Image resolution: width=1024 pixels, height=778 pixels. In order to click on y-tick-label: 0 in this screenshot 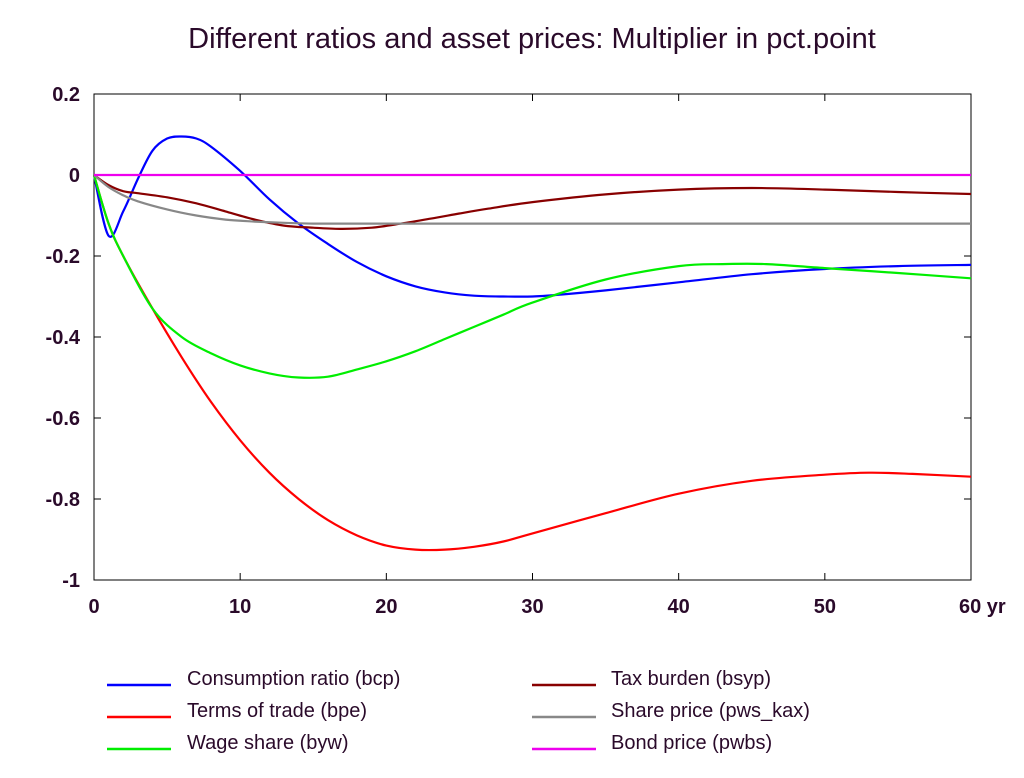, I will do `click(74, 176)`.